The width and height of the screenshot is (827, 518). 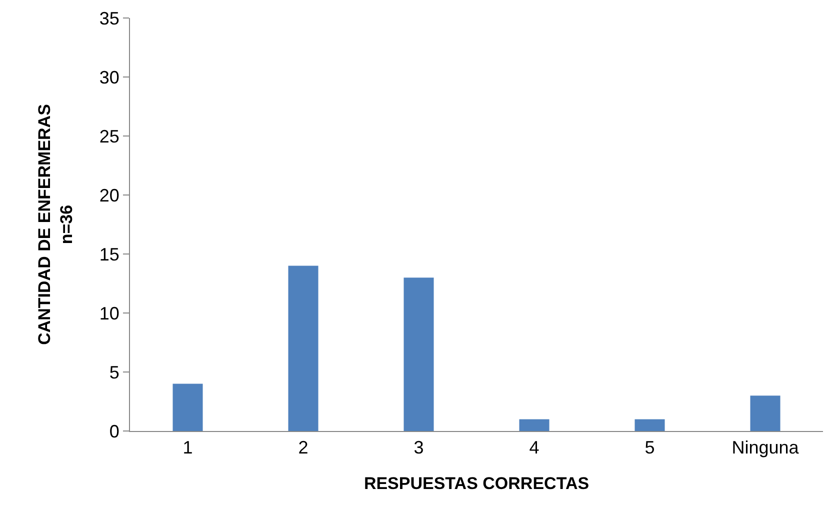 I want to click on y-axis-title: CANTIDAD DE ENFERMERAS n=36, so click(x=55, y=224).